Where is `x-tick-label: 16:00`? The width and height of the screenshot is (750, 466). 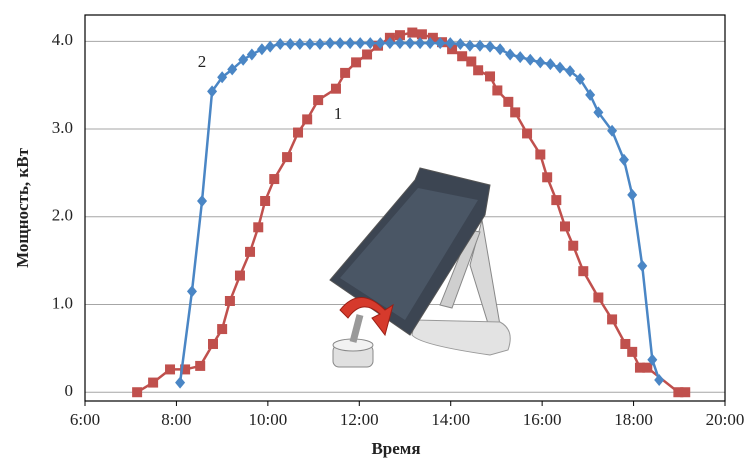
x-tick-label: 16:00 is located at coordinates (542, 419).